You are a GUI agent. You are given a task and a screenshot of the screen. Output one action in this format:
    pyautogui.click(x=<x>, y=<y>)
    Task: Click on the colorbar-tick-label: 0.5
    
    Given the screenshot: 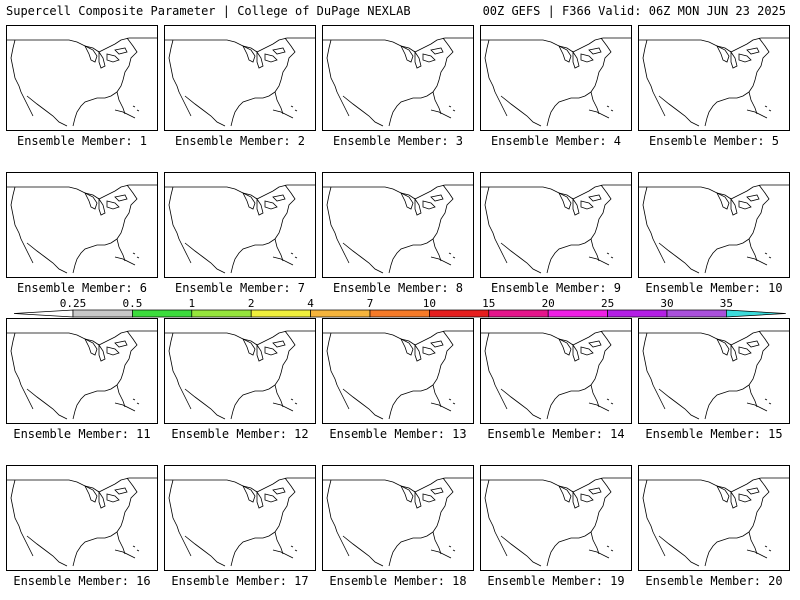 What is the action you would take?
    pyautogui.click(x=132, y=303)
    